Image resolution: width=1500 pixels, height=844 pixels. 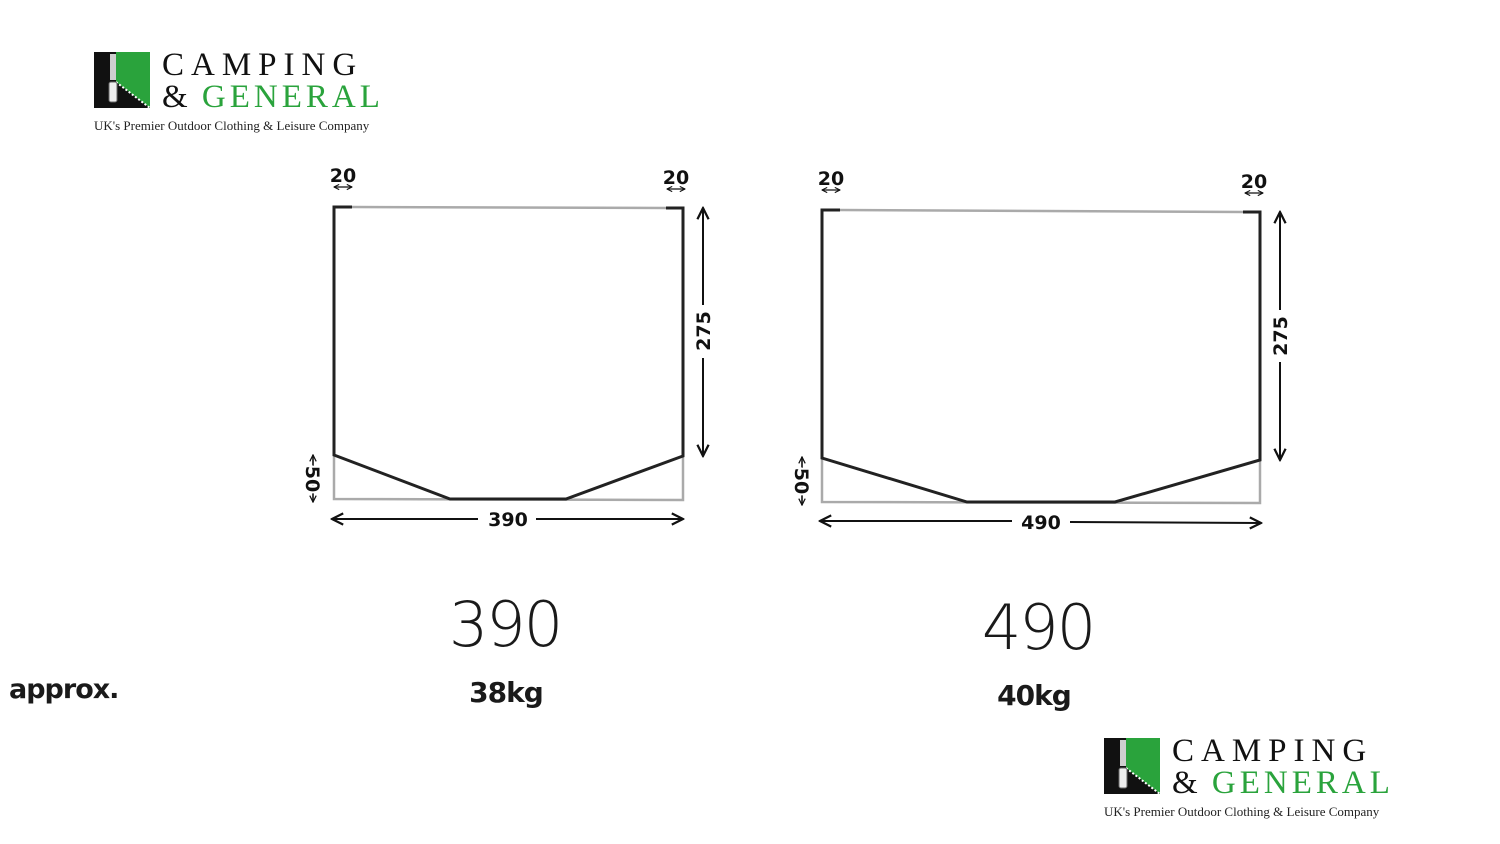 I want to click on weight-prefix: approx., so click(x=64, y=689).